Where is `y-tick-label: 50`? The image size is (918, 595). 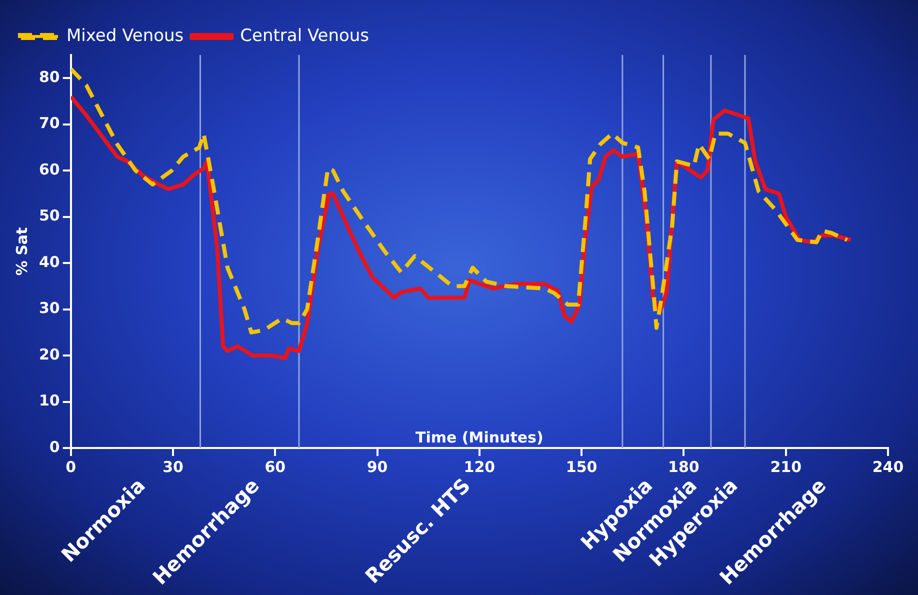
y-tick-label: 50 is located at coordinates (49, 215).